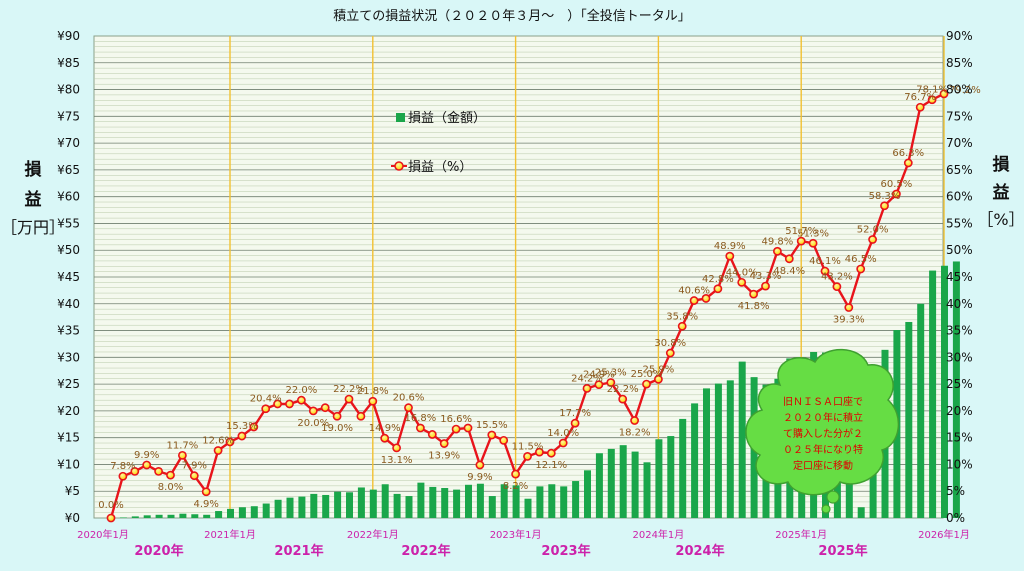  What do you see at coordinates (302, 390) in the screenshot?
I see `point-label: 22.0%` at bounding box center [302, 390].